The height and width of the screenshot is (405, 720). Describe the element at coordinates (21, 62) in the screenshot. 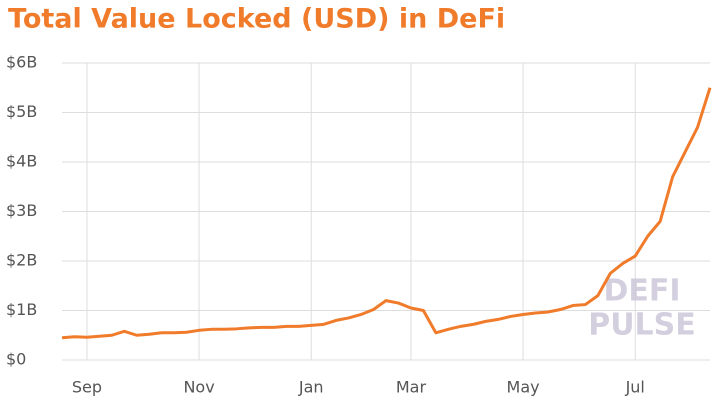

I see `y-tick-label: $6B` at that location.